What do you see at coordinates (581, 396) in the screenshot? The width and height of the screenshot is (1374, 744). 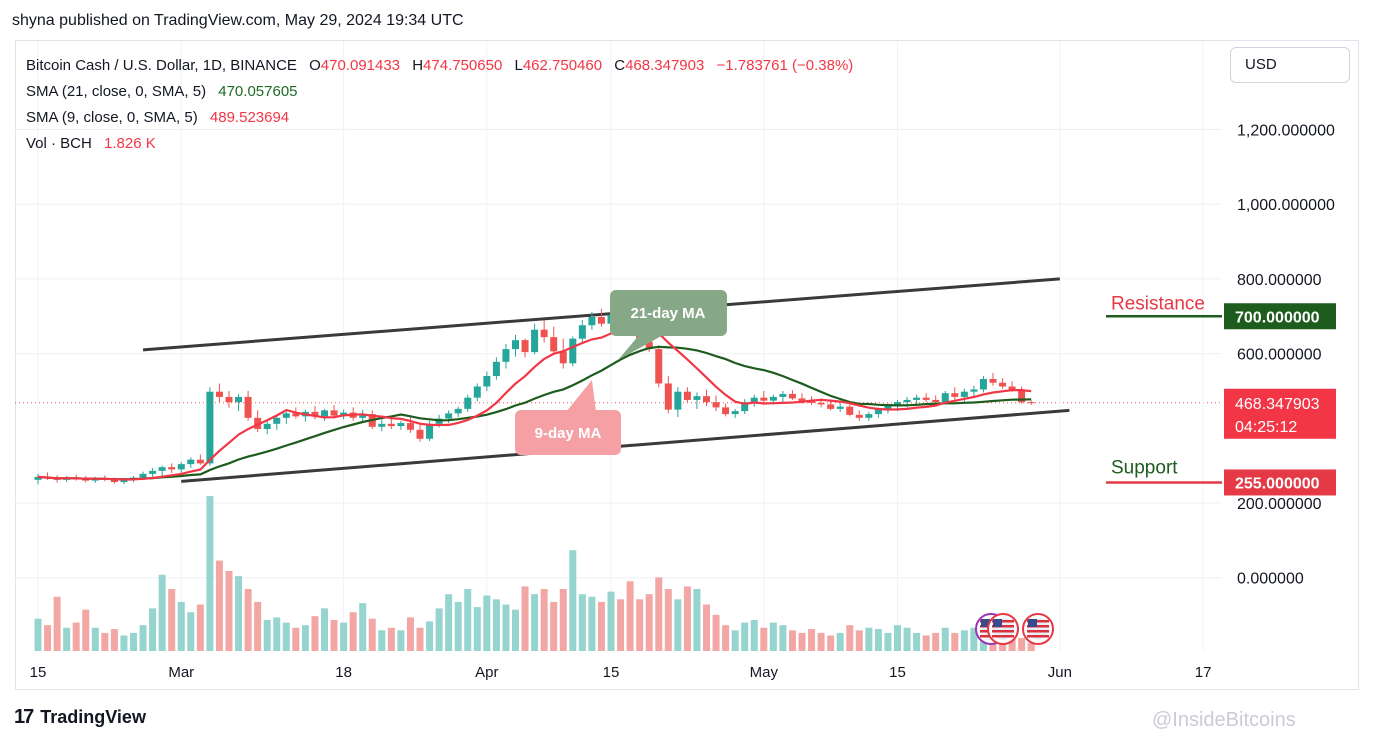 I see `ma9-callout-pointer` at bounding box center [581, 396].